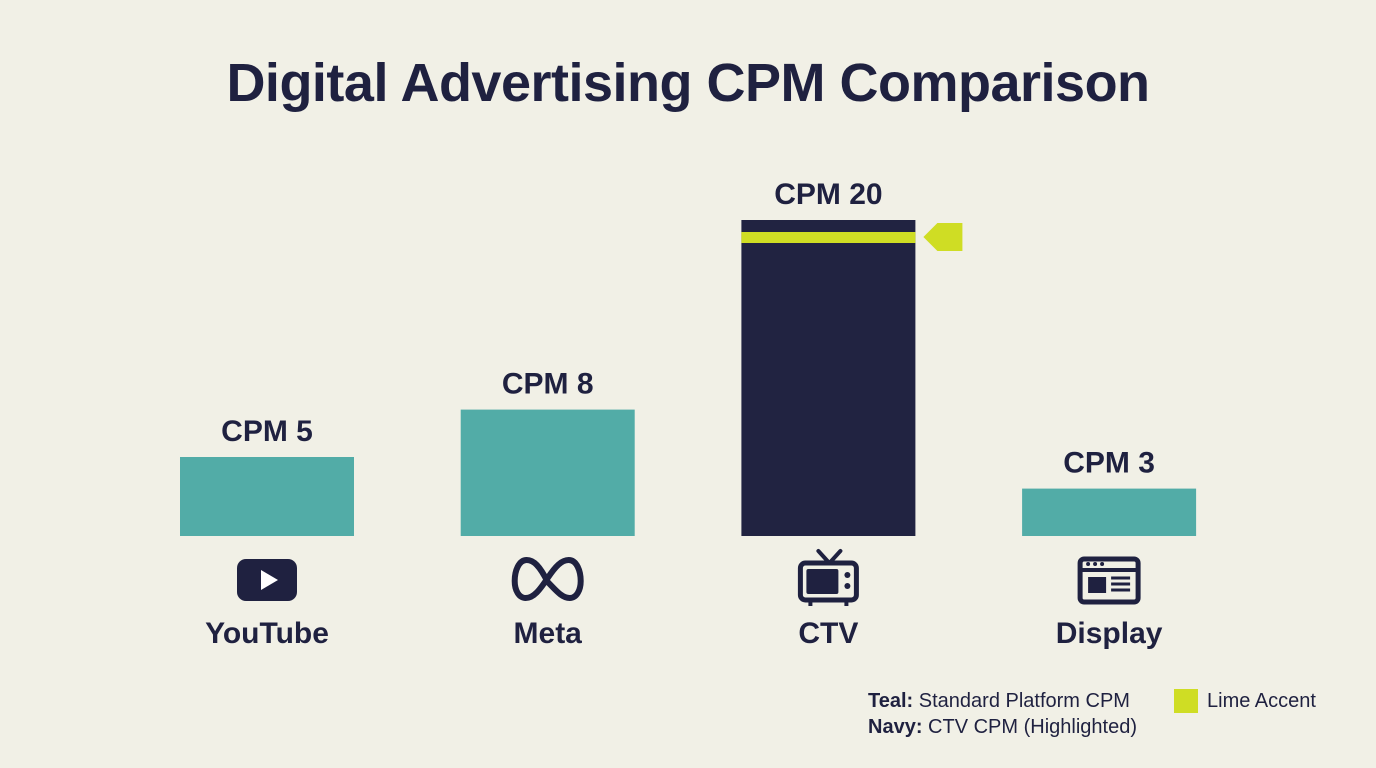  What do you see at coordinates (1109, 512) in the screenshot?
I see `bar-display` at bounding box center [1109, 512].